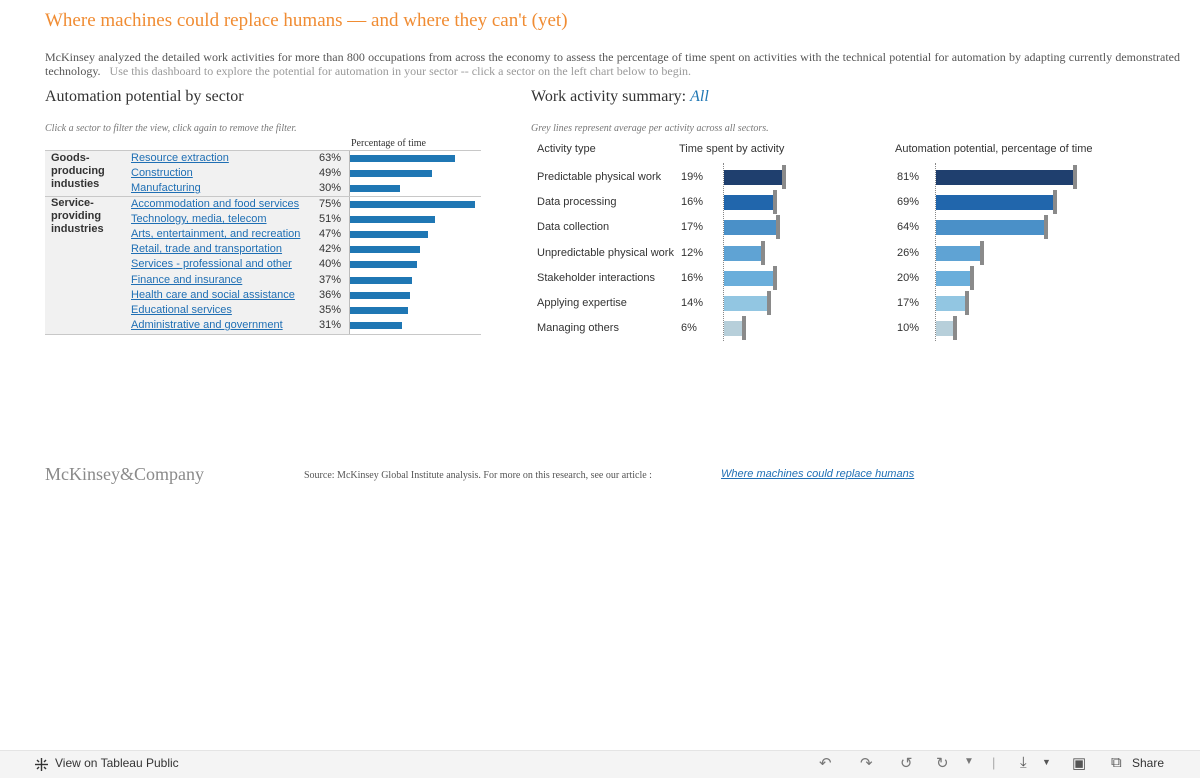 This screenshot has height=778, width=1200. Describe the element at coordinates (349, 242) in the screenshot. I see `sector-plot-axis` at that location.